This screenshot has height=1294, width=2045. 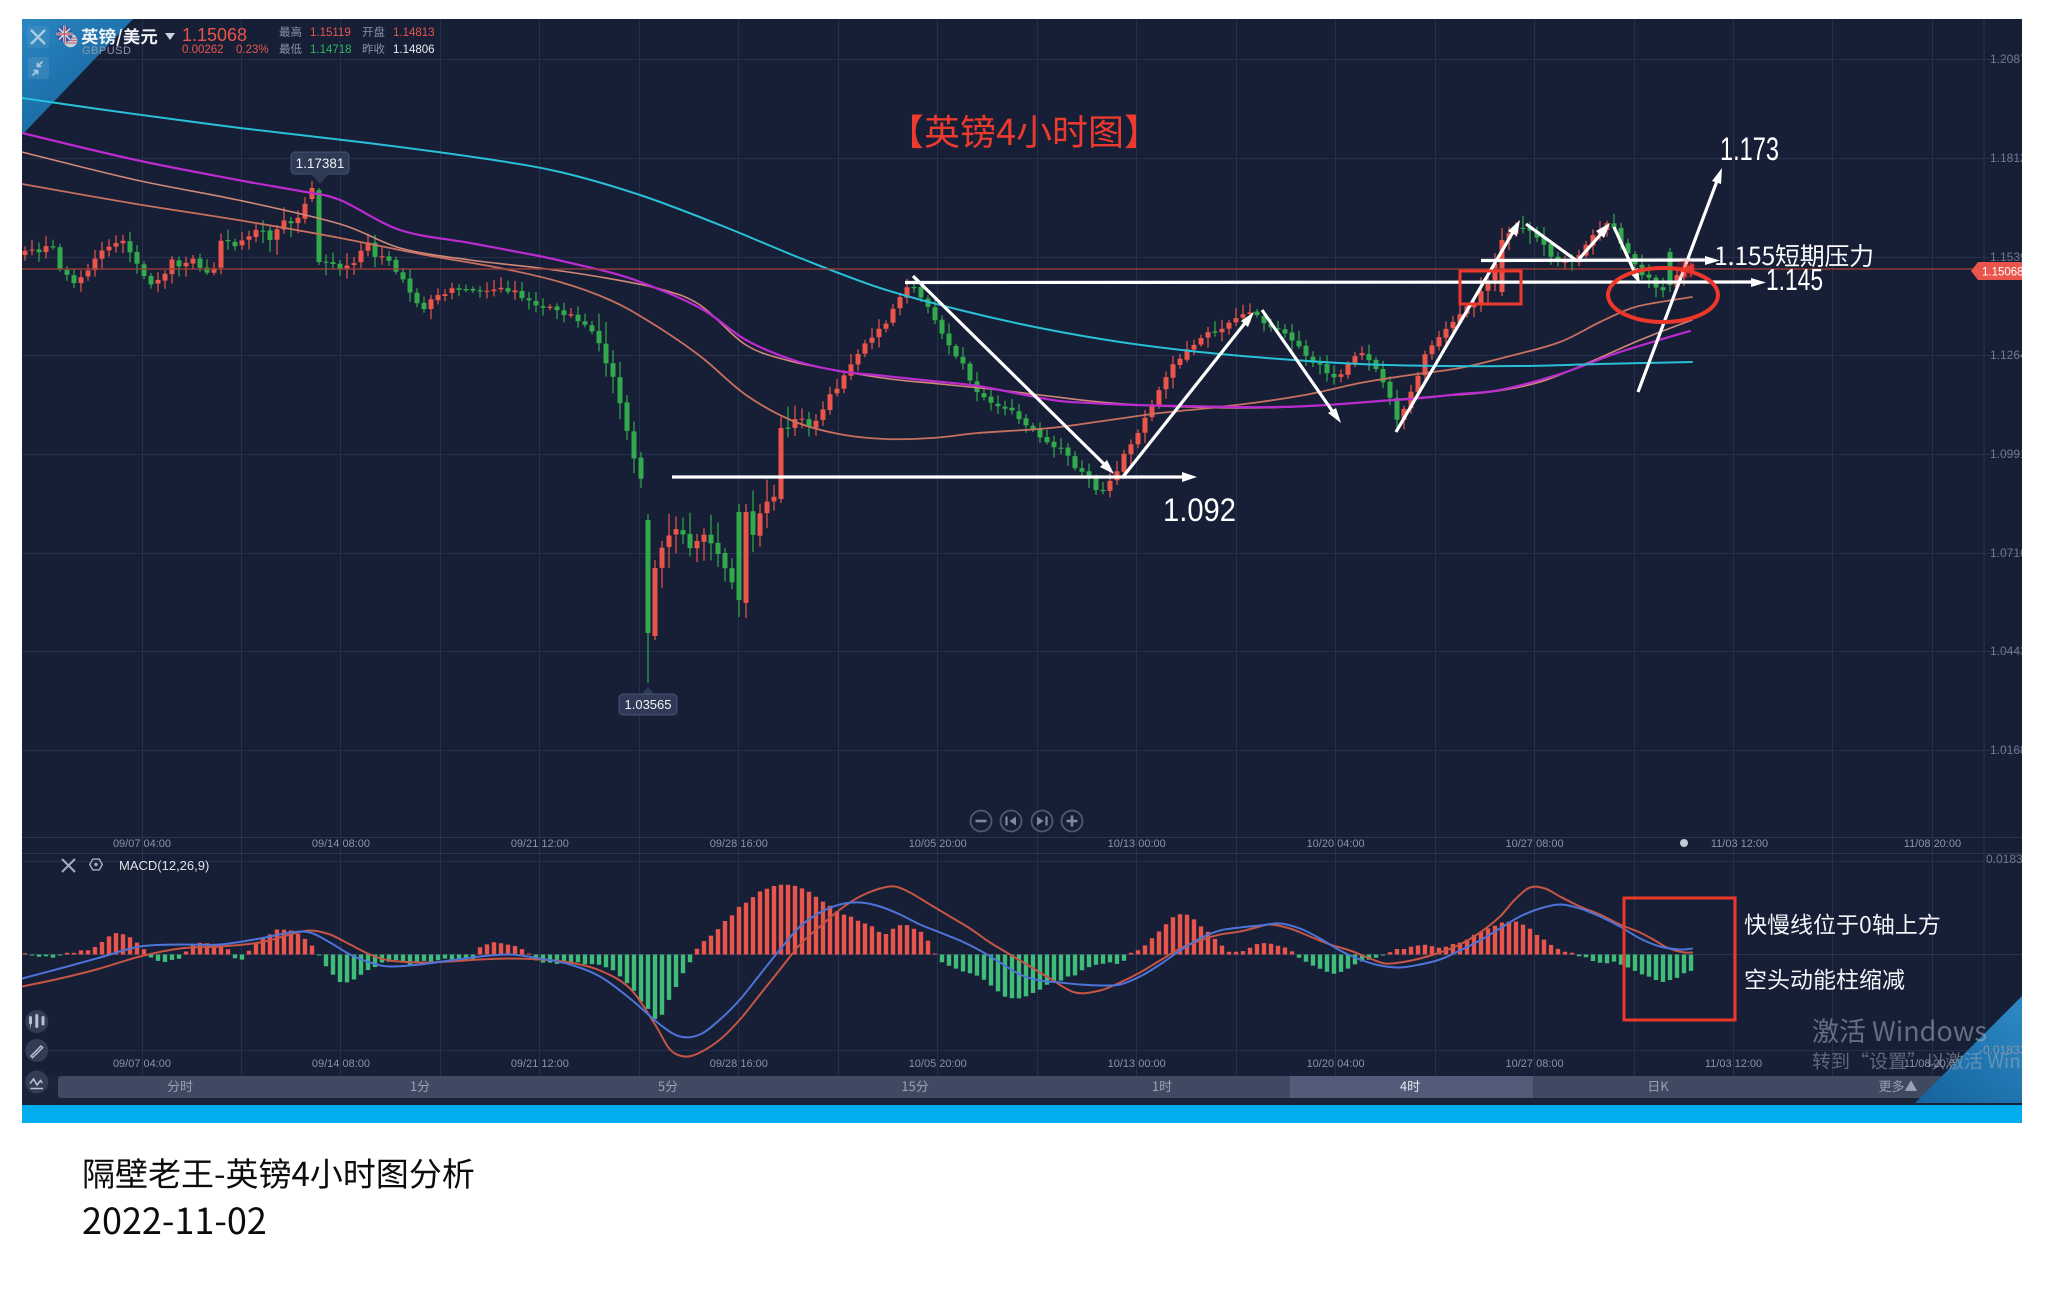 I want to click on svg-text: 1.01681, so click(x=2012, y=750).